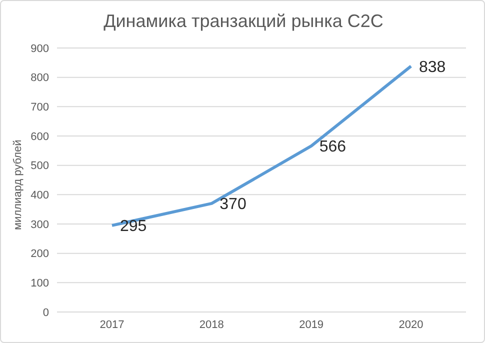 Image resolution: width=485 pixels, height=343 pixels. What do you see at coordinates (39, 166) in the screenshot?
I see `y-tick-label: 500` at bounding box center [39, 166].